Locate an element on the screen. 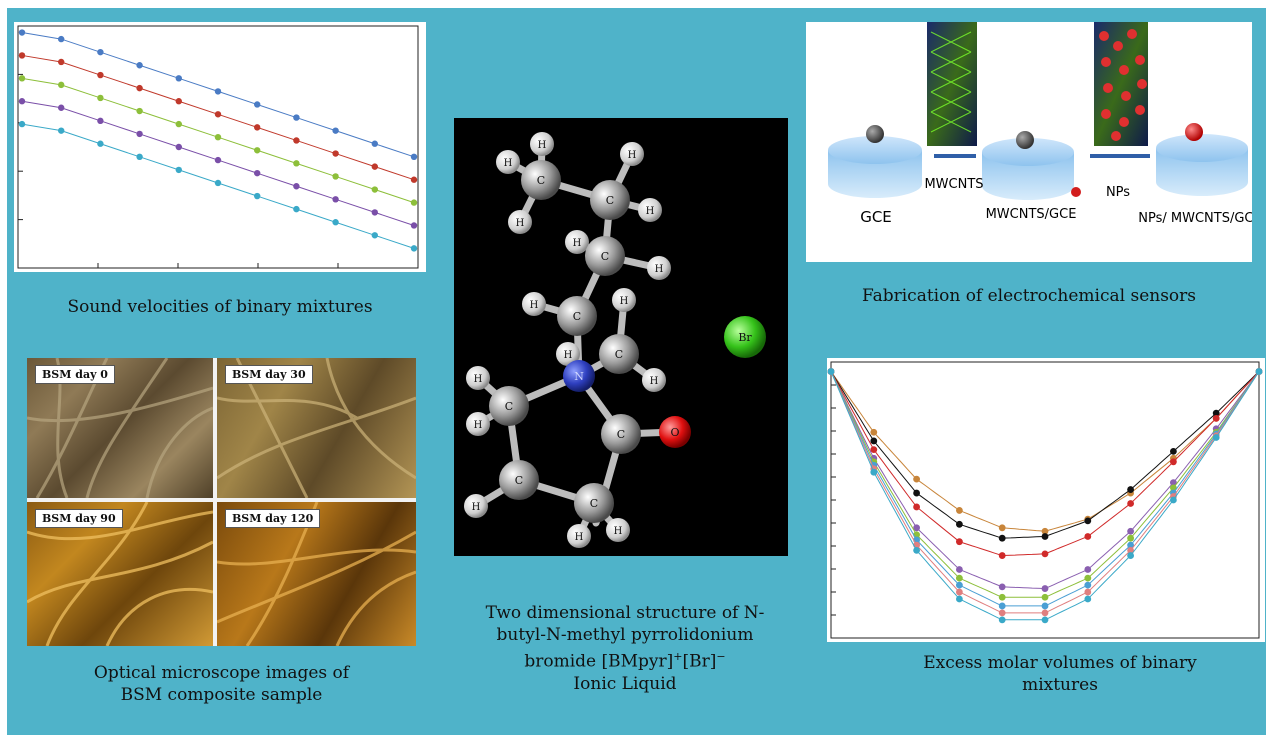 The width and height of the screenshot is (1269, 738). gce-surface-dot is located at coordinates (875, 134).